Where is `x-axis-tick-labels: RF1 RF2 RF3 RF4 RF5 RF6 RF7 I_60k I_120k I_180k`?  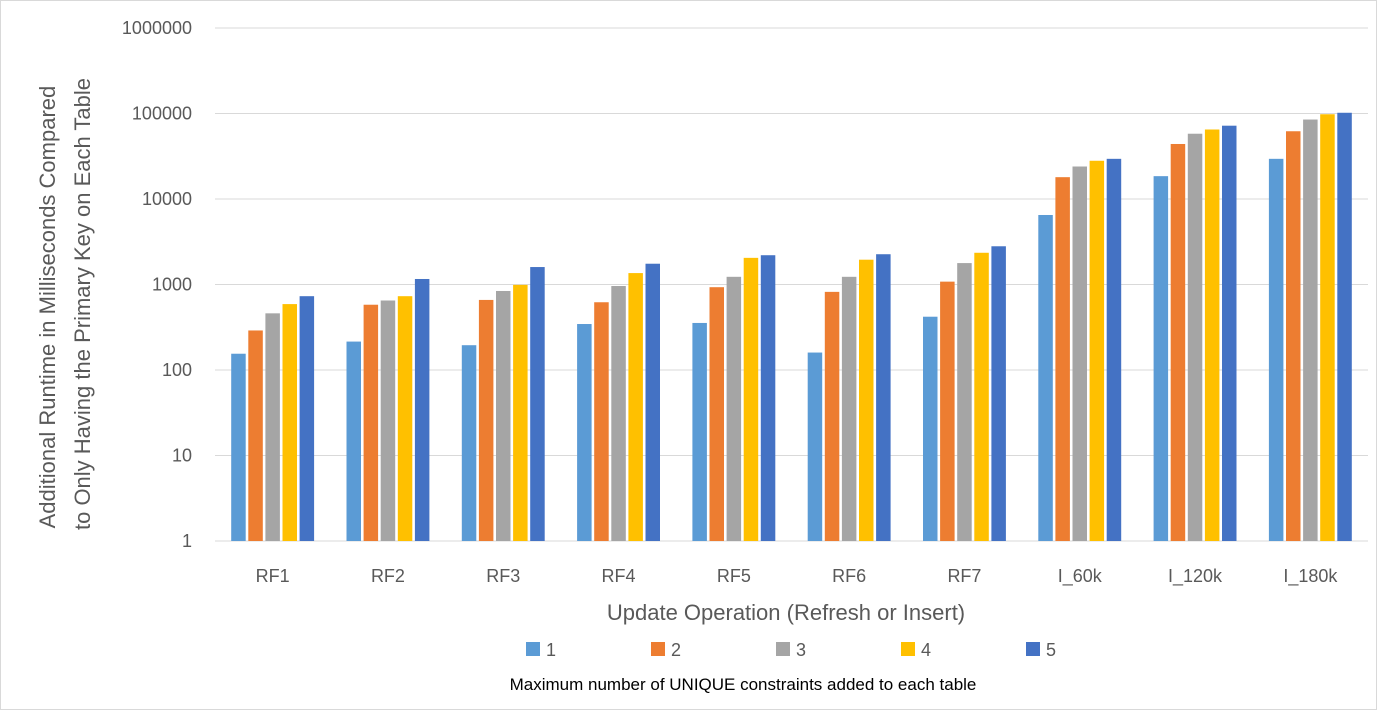
x-axis-tick-labels: RF1 RF2 RF3 RF4 RF5 RF6 RF7 I_60k I_120k I_180k is located at coordinates (797, 576).